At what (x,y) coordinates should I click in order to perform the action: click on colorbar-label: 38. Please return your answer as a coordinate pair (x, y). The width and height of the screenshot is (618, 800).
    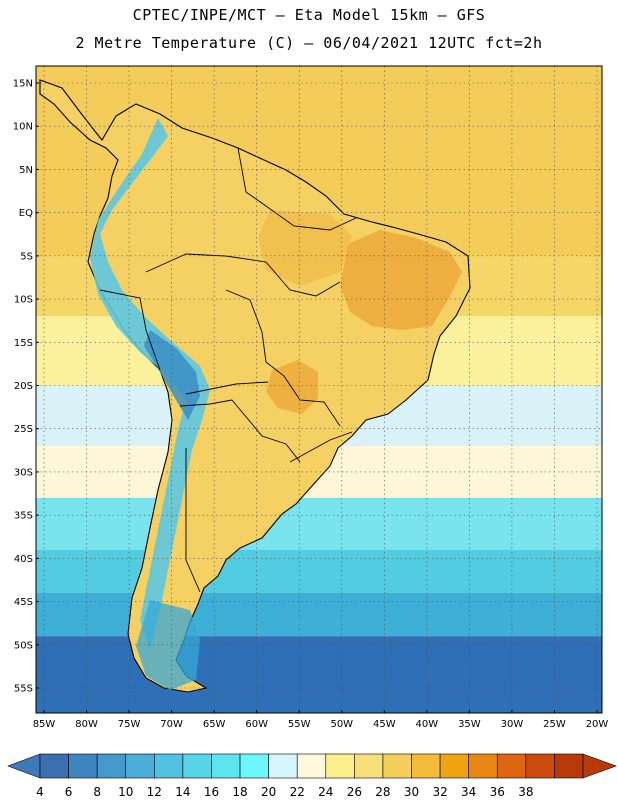
    Looking at the image, I should click on (525, 792).